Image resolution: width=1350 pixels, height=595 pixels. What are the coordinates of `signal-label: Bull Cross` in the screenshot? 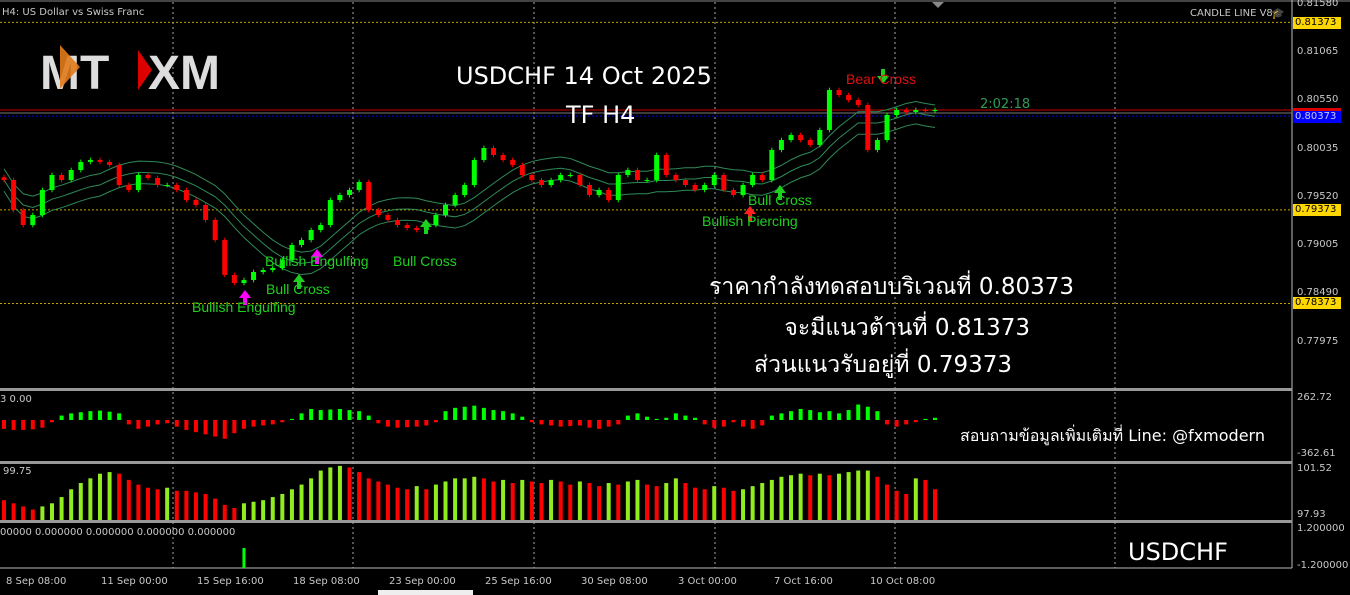 It's located at (425, 261).